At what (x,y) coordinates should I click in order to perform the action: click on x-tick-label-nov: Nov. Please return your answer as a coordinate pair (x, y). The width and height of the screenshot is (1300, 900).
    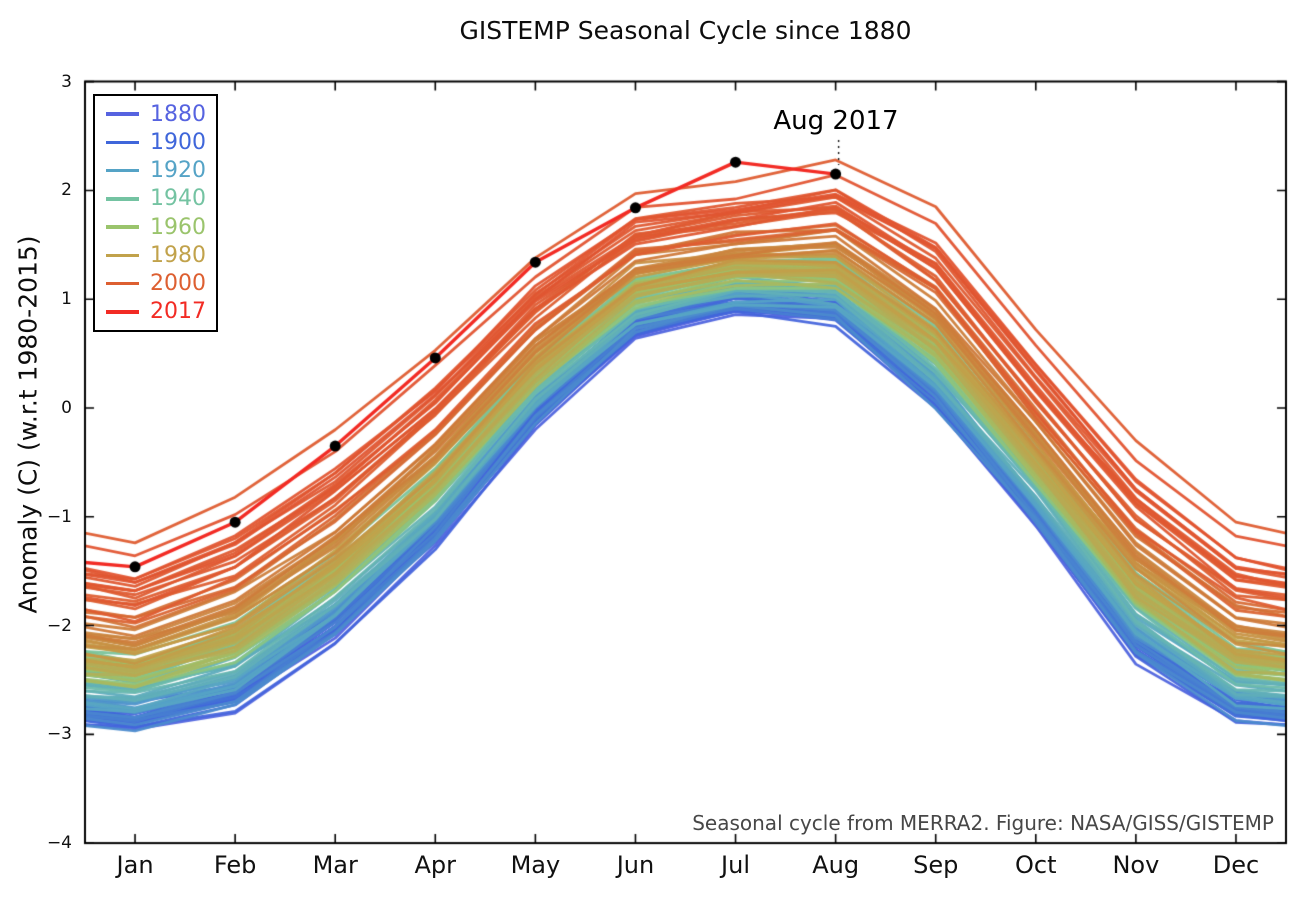
    Looking at the image, I should click on (1136, 865).